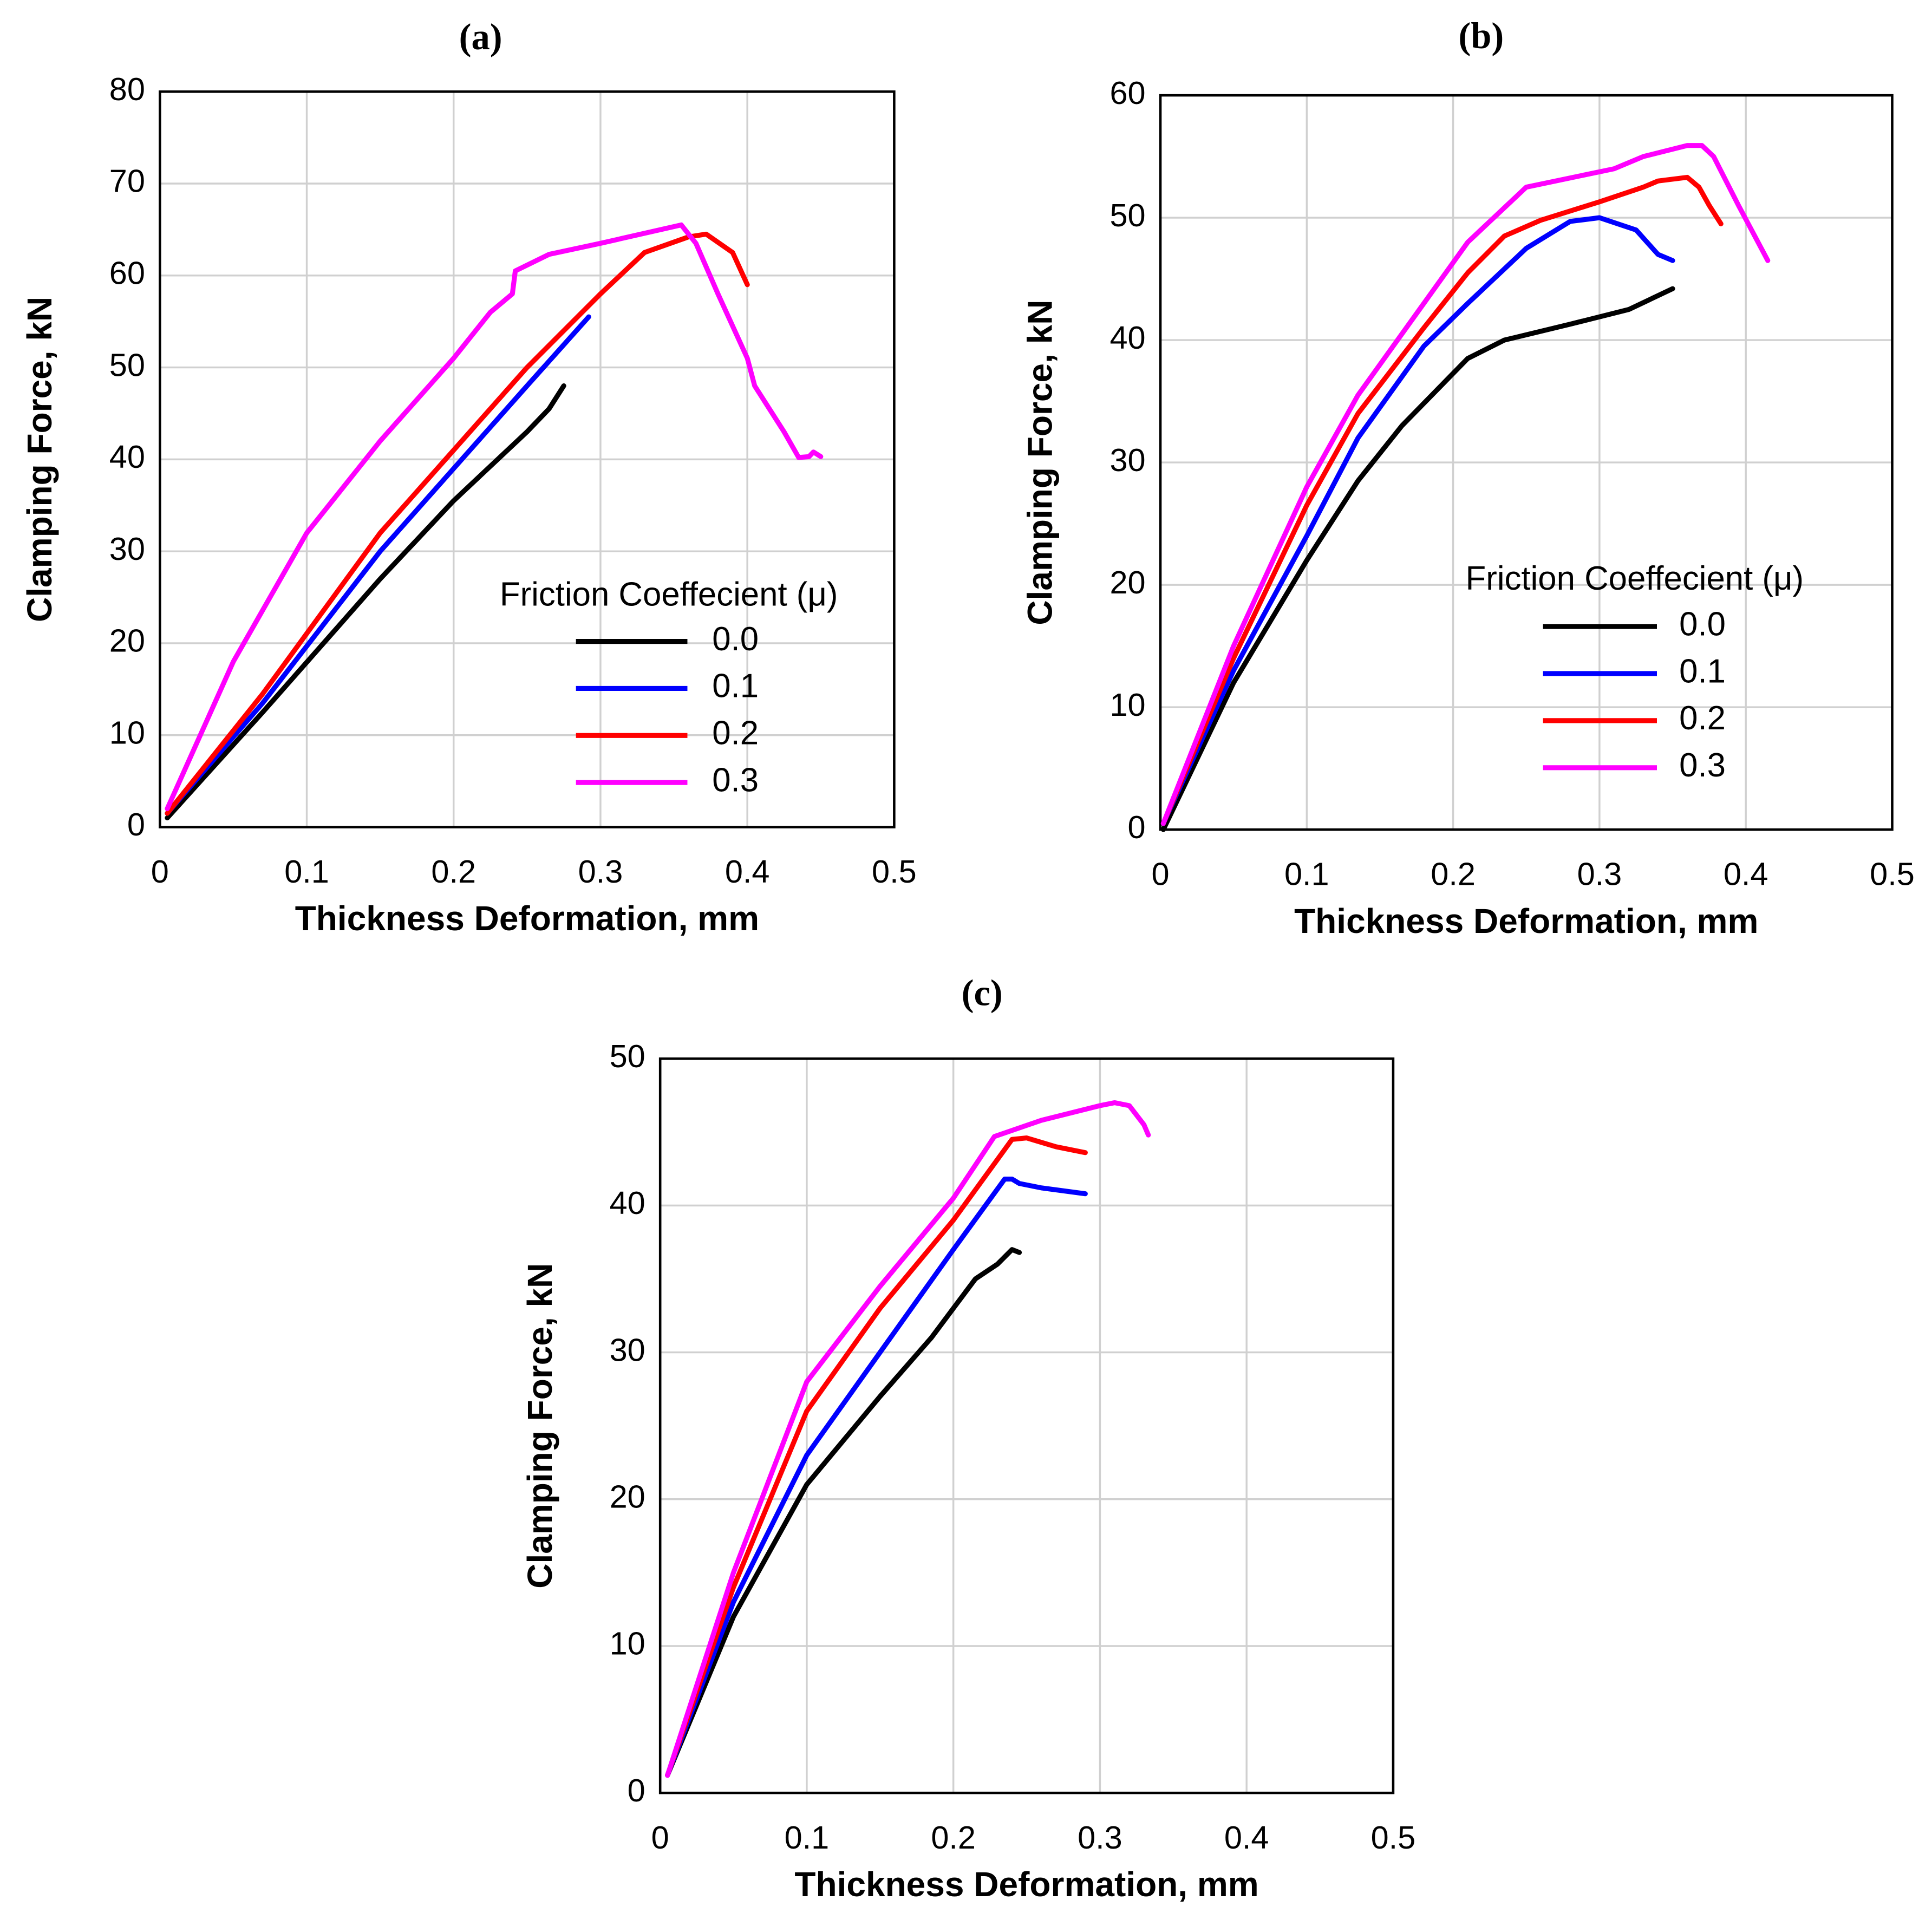 The width and height of the screenshot is (1932, 1913). I want to click on chart-title: (a), so click(480, 36).